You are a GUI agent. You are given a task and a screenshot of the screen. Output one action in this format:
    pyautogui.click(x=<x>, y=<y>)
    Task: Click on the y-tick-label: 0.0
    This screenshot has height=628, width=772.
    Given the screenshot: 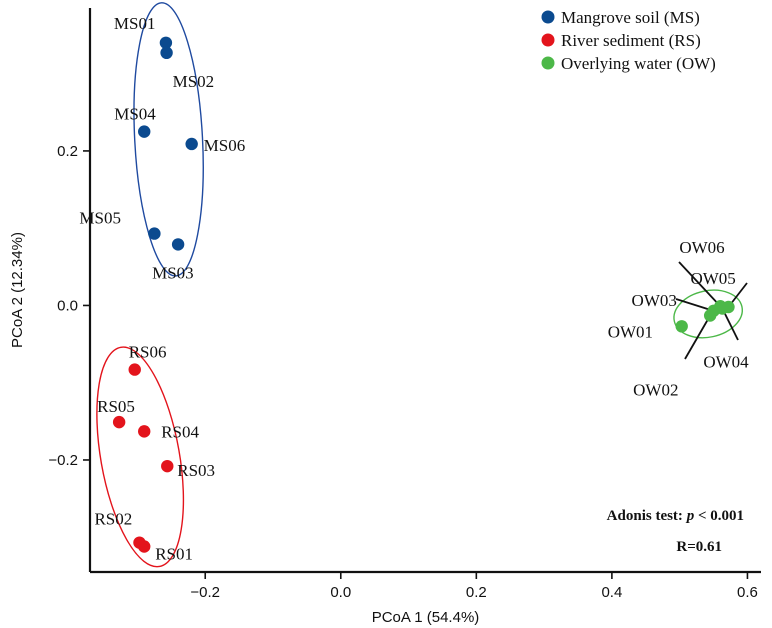 What is the action you would take?
    pyautogui.click(x=67, y=305)
    